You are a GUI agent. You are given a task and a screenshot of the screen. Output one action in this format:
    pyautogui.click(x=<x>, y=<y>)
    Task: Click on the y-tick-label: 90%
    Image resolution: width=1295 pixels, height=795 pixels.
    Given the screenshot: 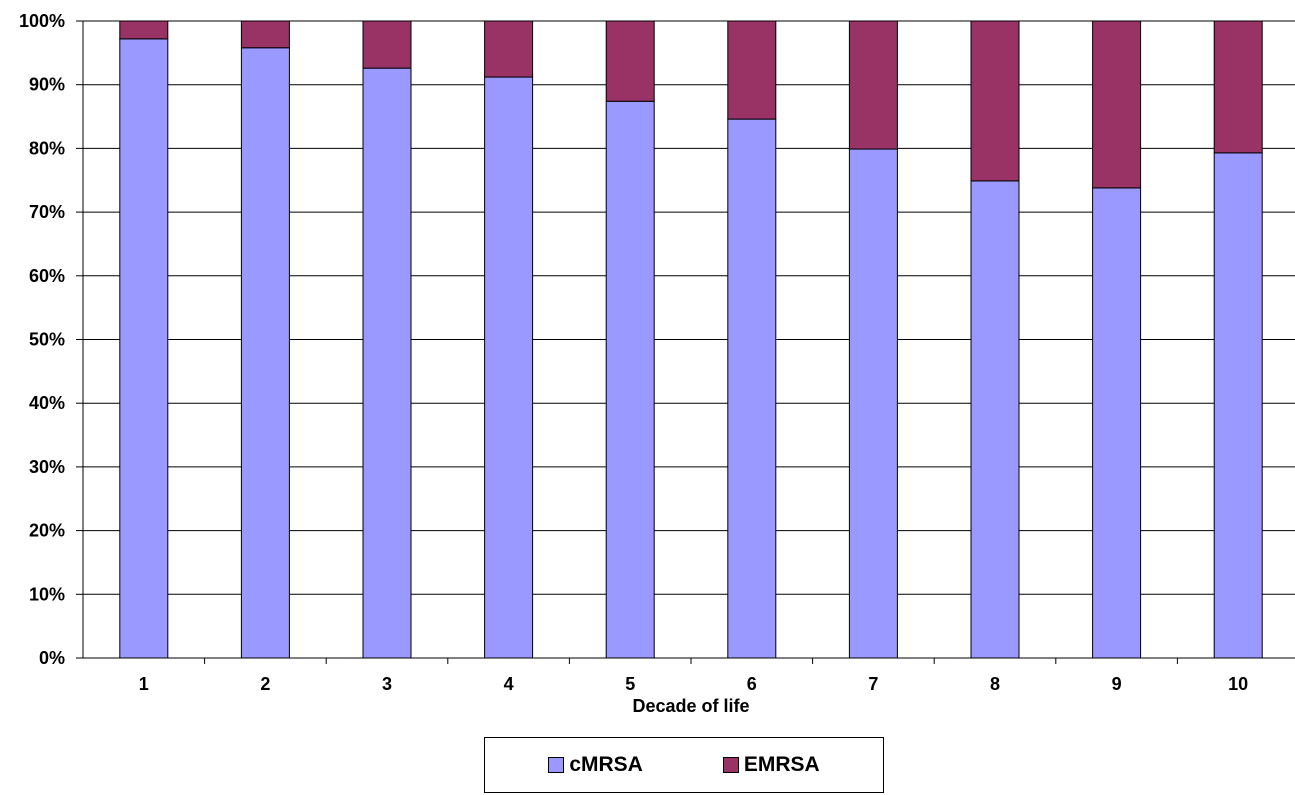 What is the action you would take?
    pyautogui.click(x=47, y=85)
    